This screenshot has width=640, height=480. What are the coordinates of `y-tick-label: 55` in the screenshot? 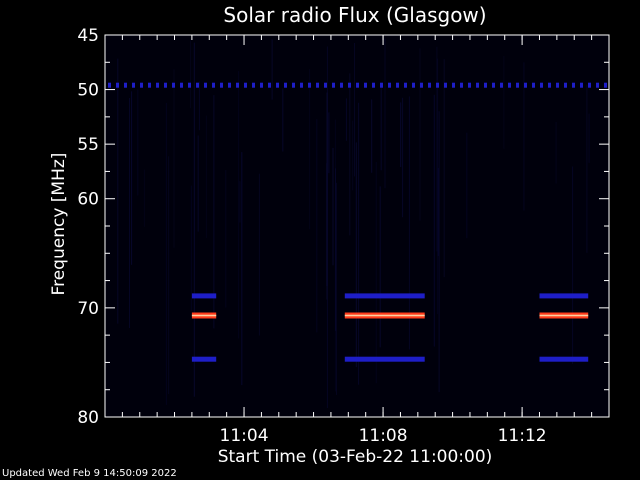 It's located at (88, 145).